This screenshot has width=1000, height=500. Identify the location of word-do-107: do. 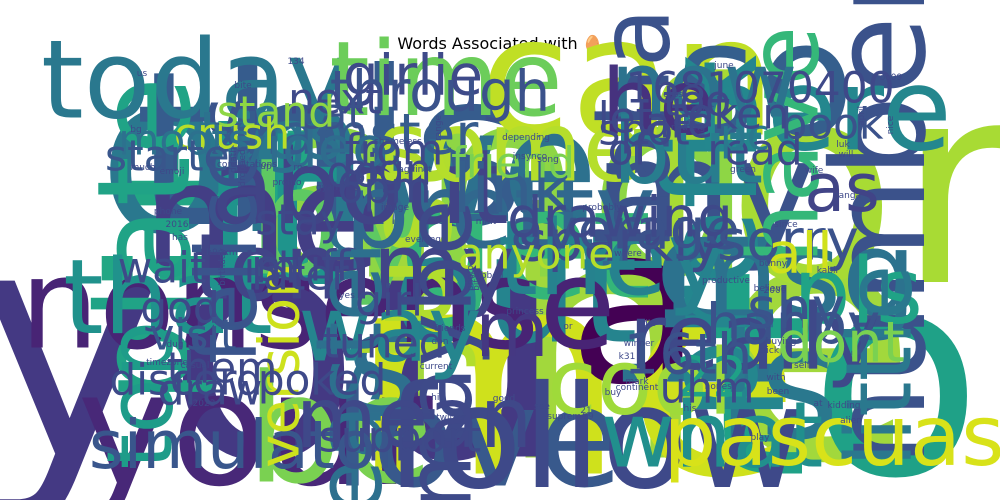
(353, 172).